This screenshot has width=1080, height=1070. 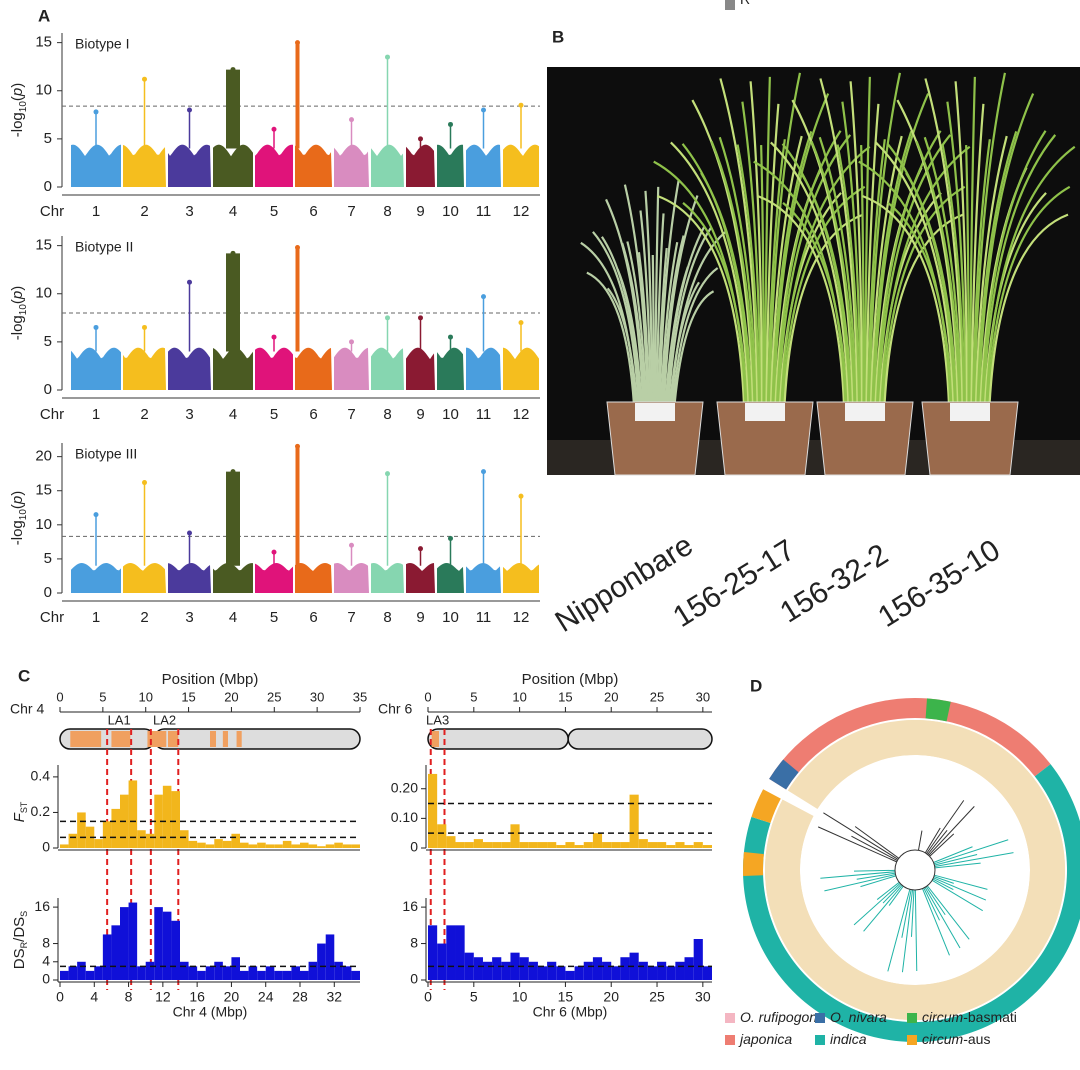 What do you see at coordinates (970, 438) in the screenshot?
I see `pot` at bounding box center [970, 438].